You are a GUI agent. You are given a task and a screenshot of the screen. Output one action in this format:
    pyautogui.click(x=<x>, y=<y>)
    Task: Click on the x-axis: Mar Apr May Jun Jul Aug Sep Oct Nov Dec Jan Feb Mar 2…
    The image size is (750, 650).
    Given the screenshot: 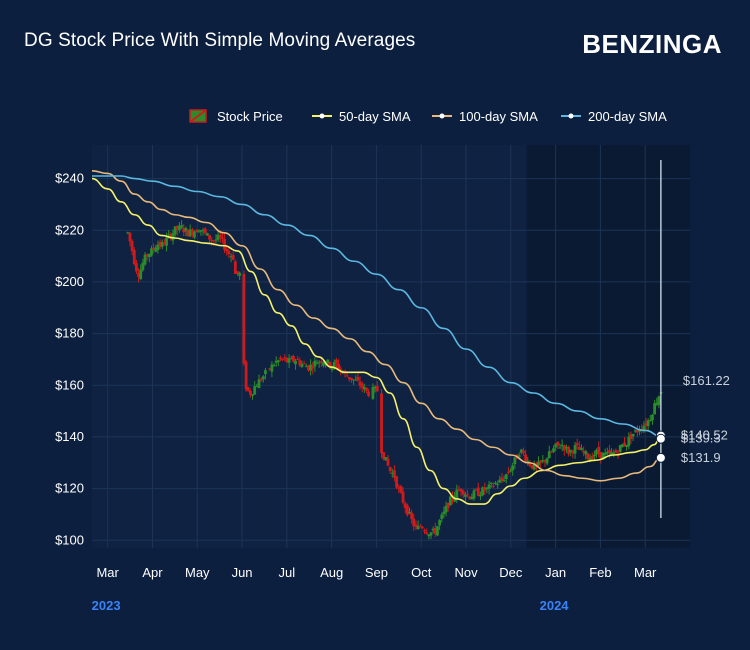 What is the action you would take?
    pyautogui.click(x=374, y=589)
    